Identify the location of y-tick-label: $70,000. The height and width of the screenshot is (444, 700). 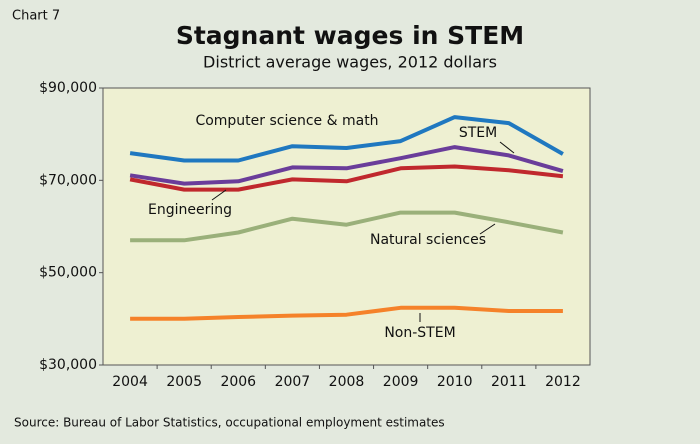
(68, 180).